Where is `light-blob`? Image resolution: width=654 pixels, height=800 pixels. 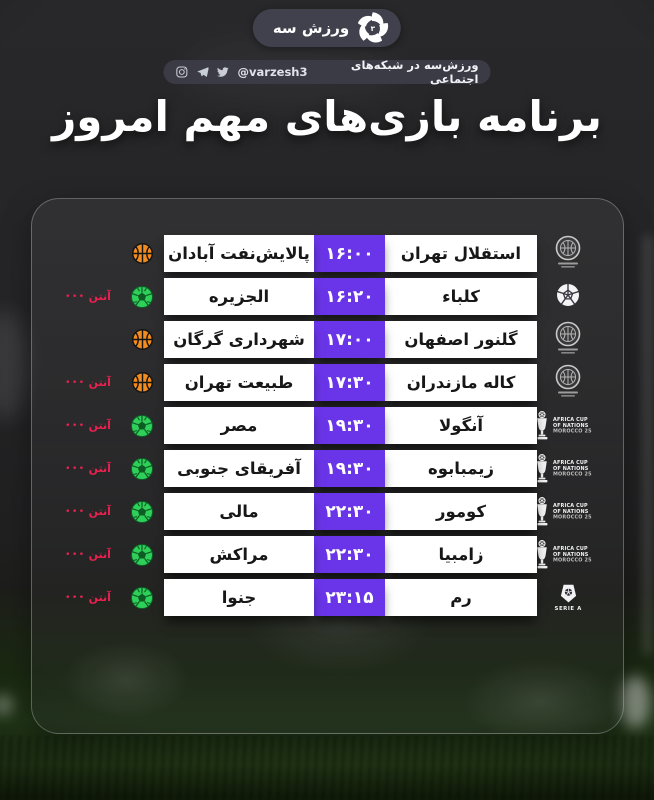
light-blob is located at coordinates (14, 365).